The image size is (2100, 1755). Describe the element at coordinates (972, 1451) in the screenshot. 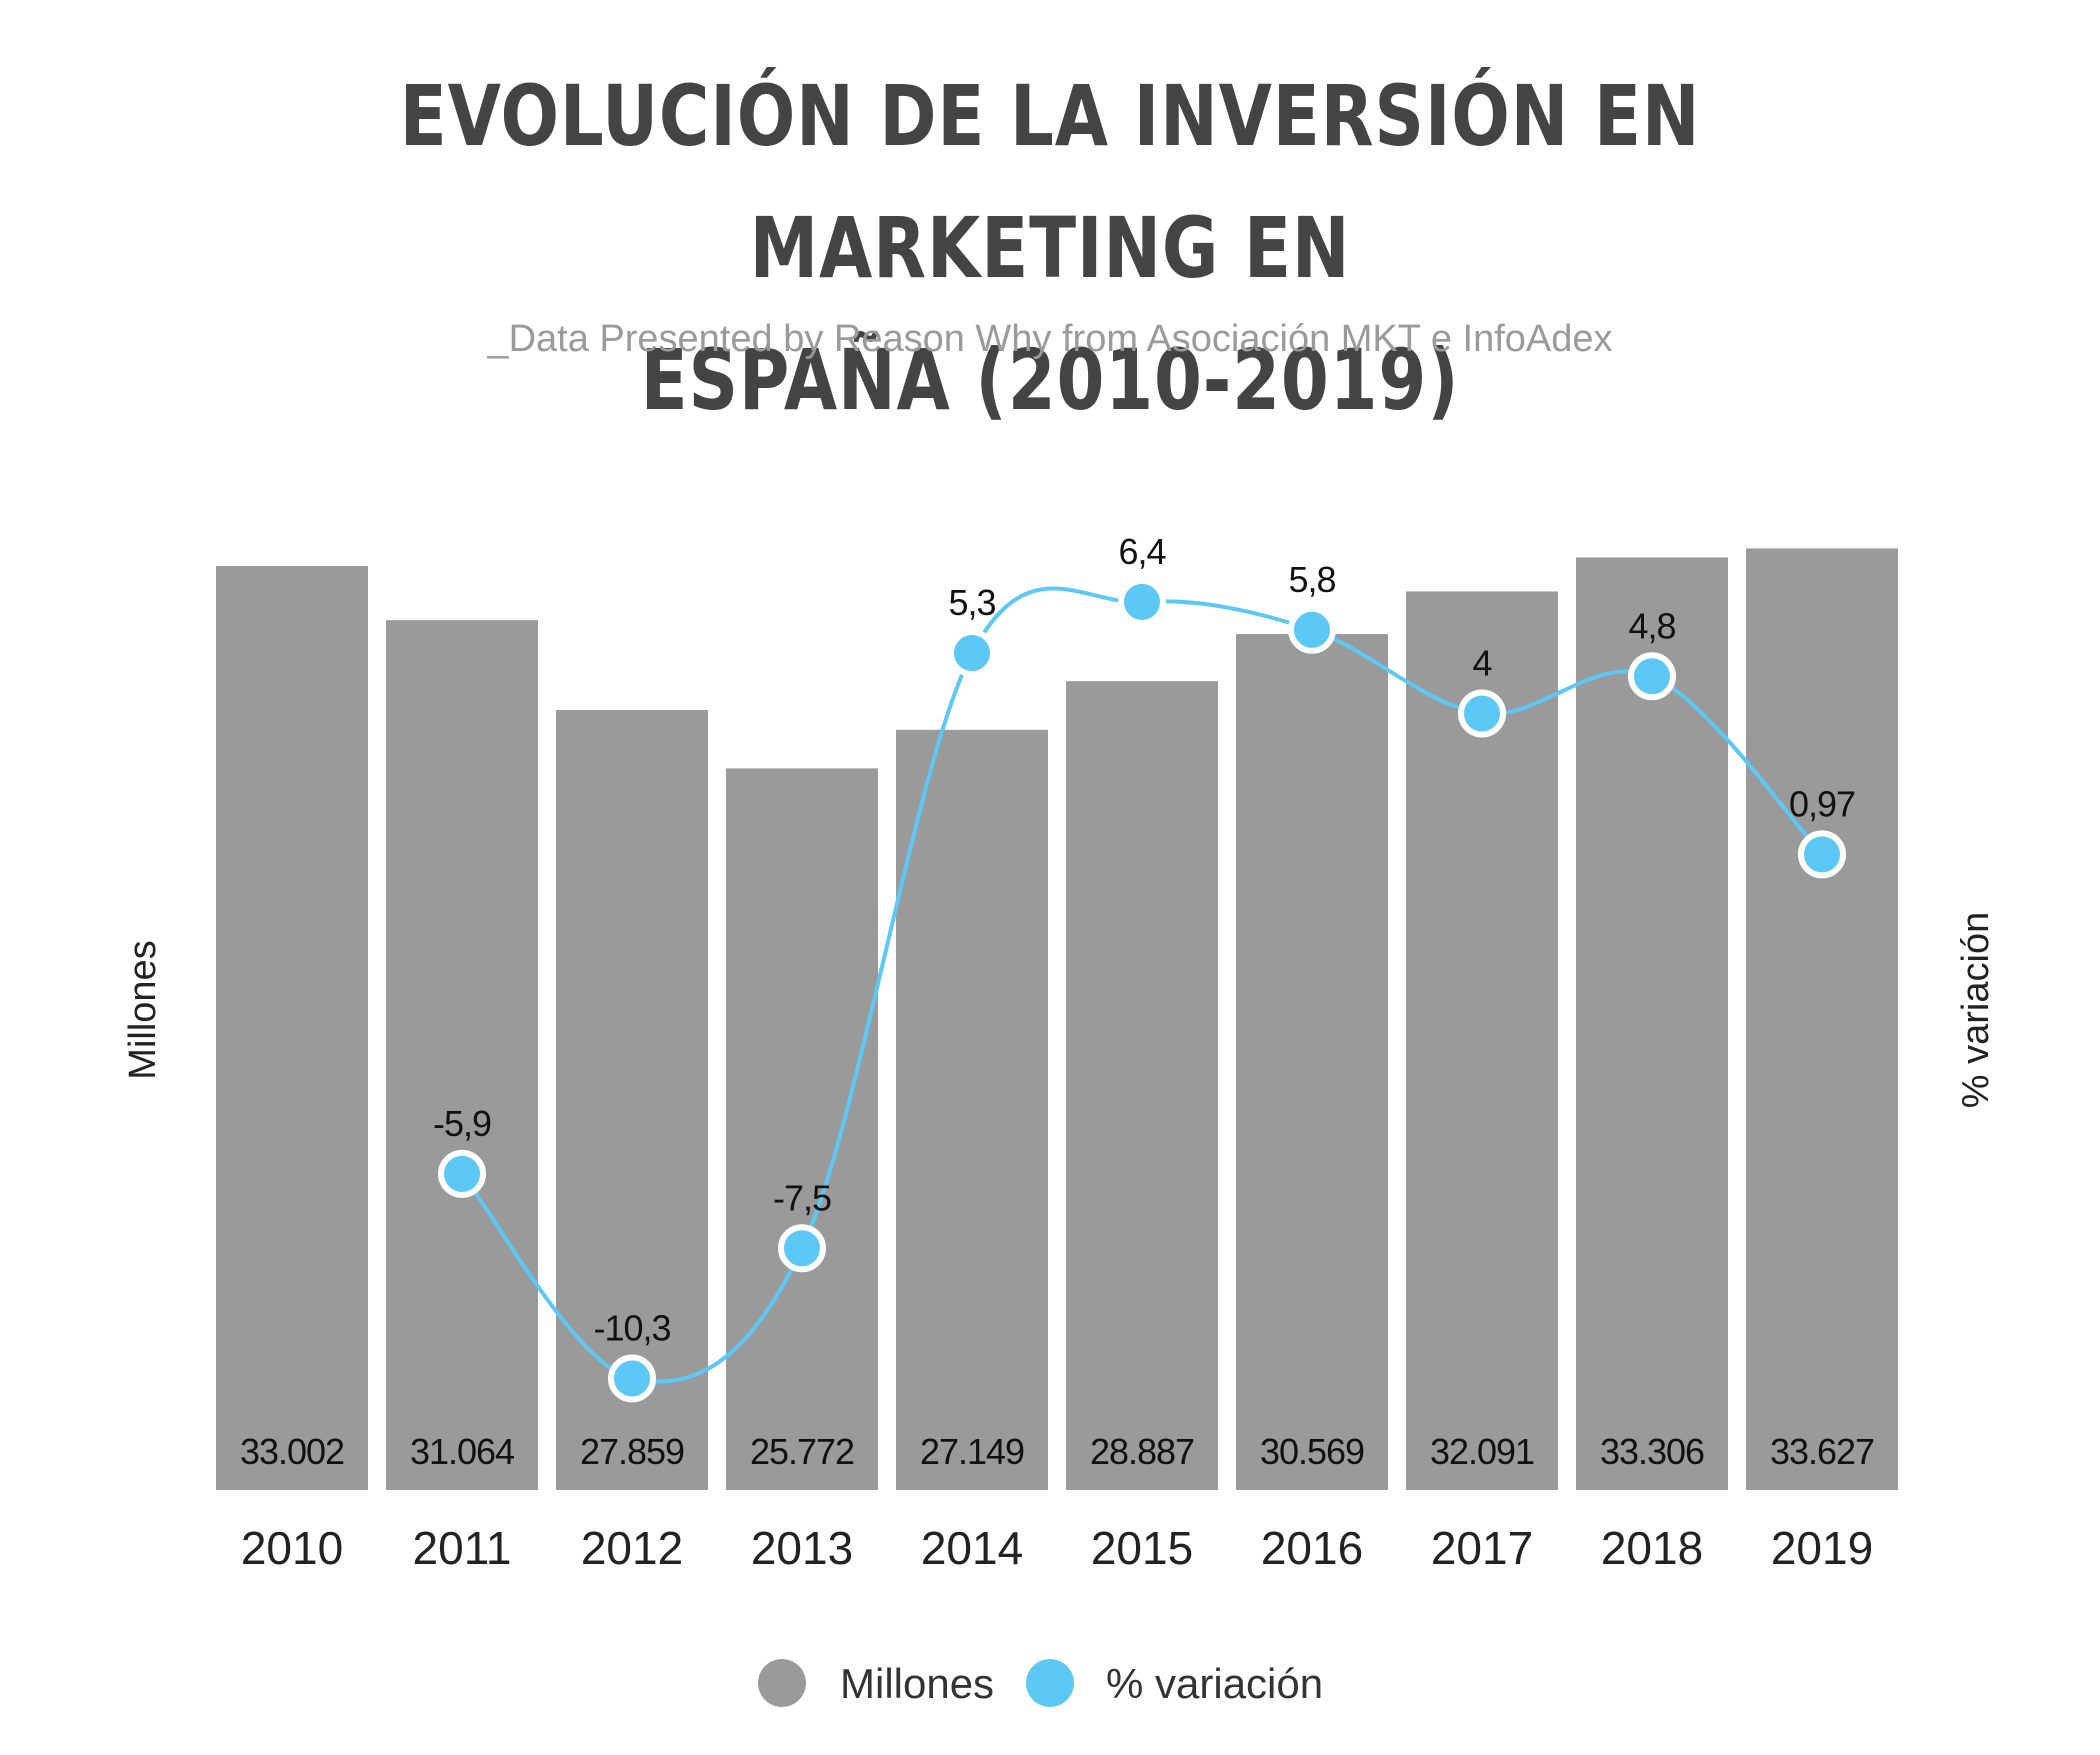

I see `bar-value-label-2014: 27.149` at that location.